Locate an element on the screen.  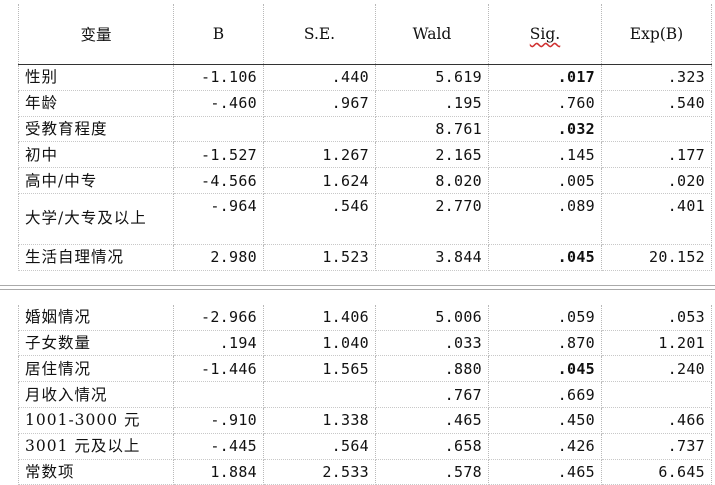
cell-sig: .465 is located at coordinates (545, 472).